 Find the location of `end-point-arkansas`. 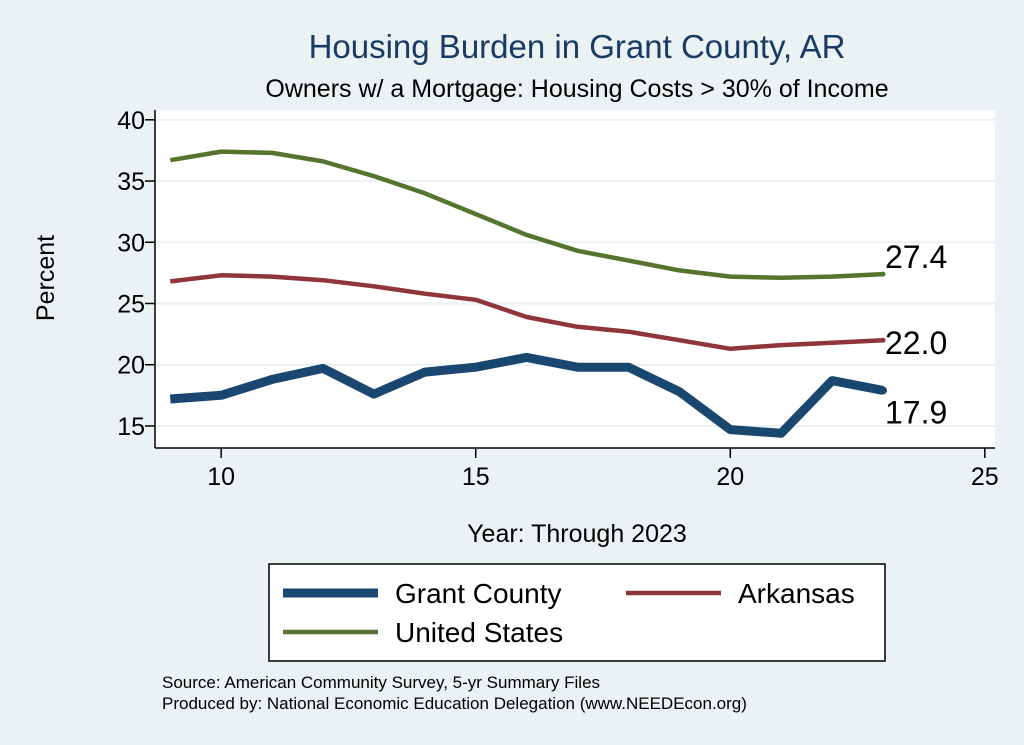

end-point-arkansas is located at coordinates (883, 340).